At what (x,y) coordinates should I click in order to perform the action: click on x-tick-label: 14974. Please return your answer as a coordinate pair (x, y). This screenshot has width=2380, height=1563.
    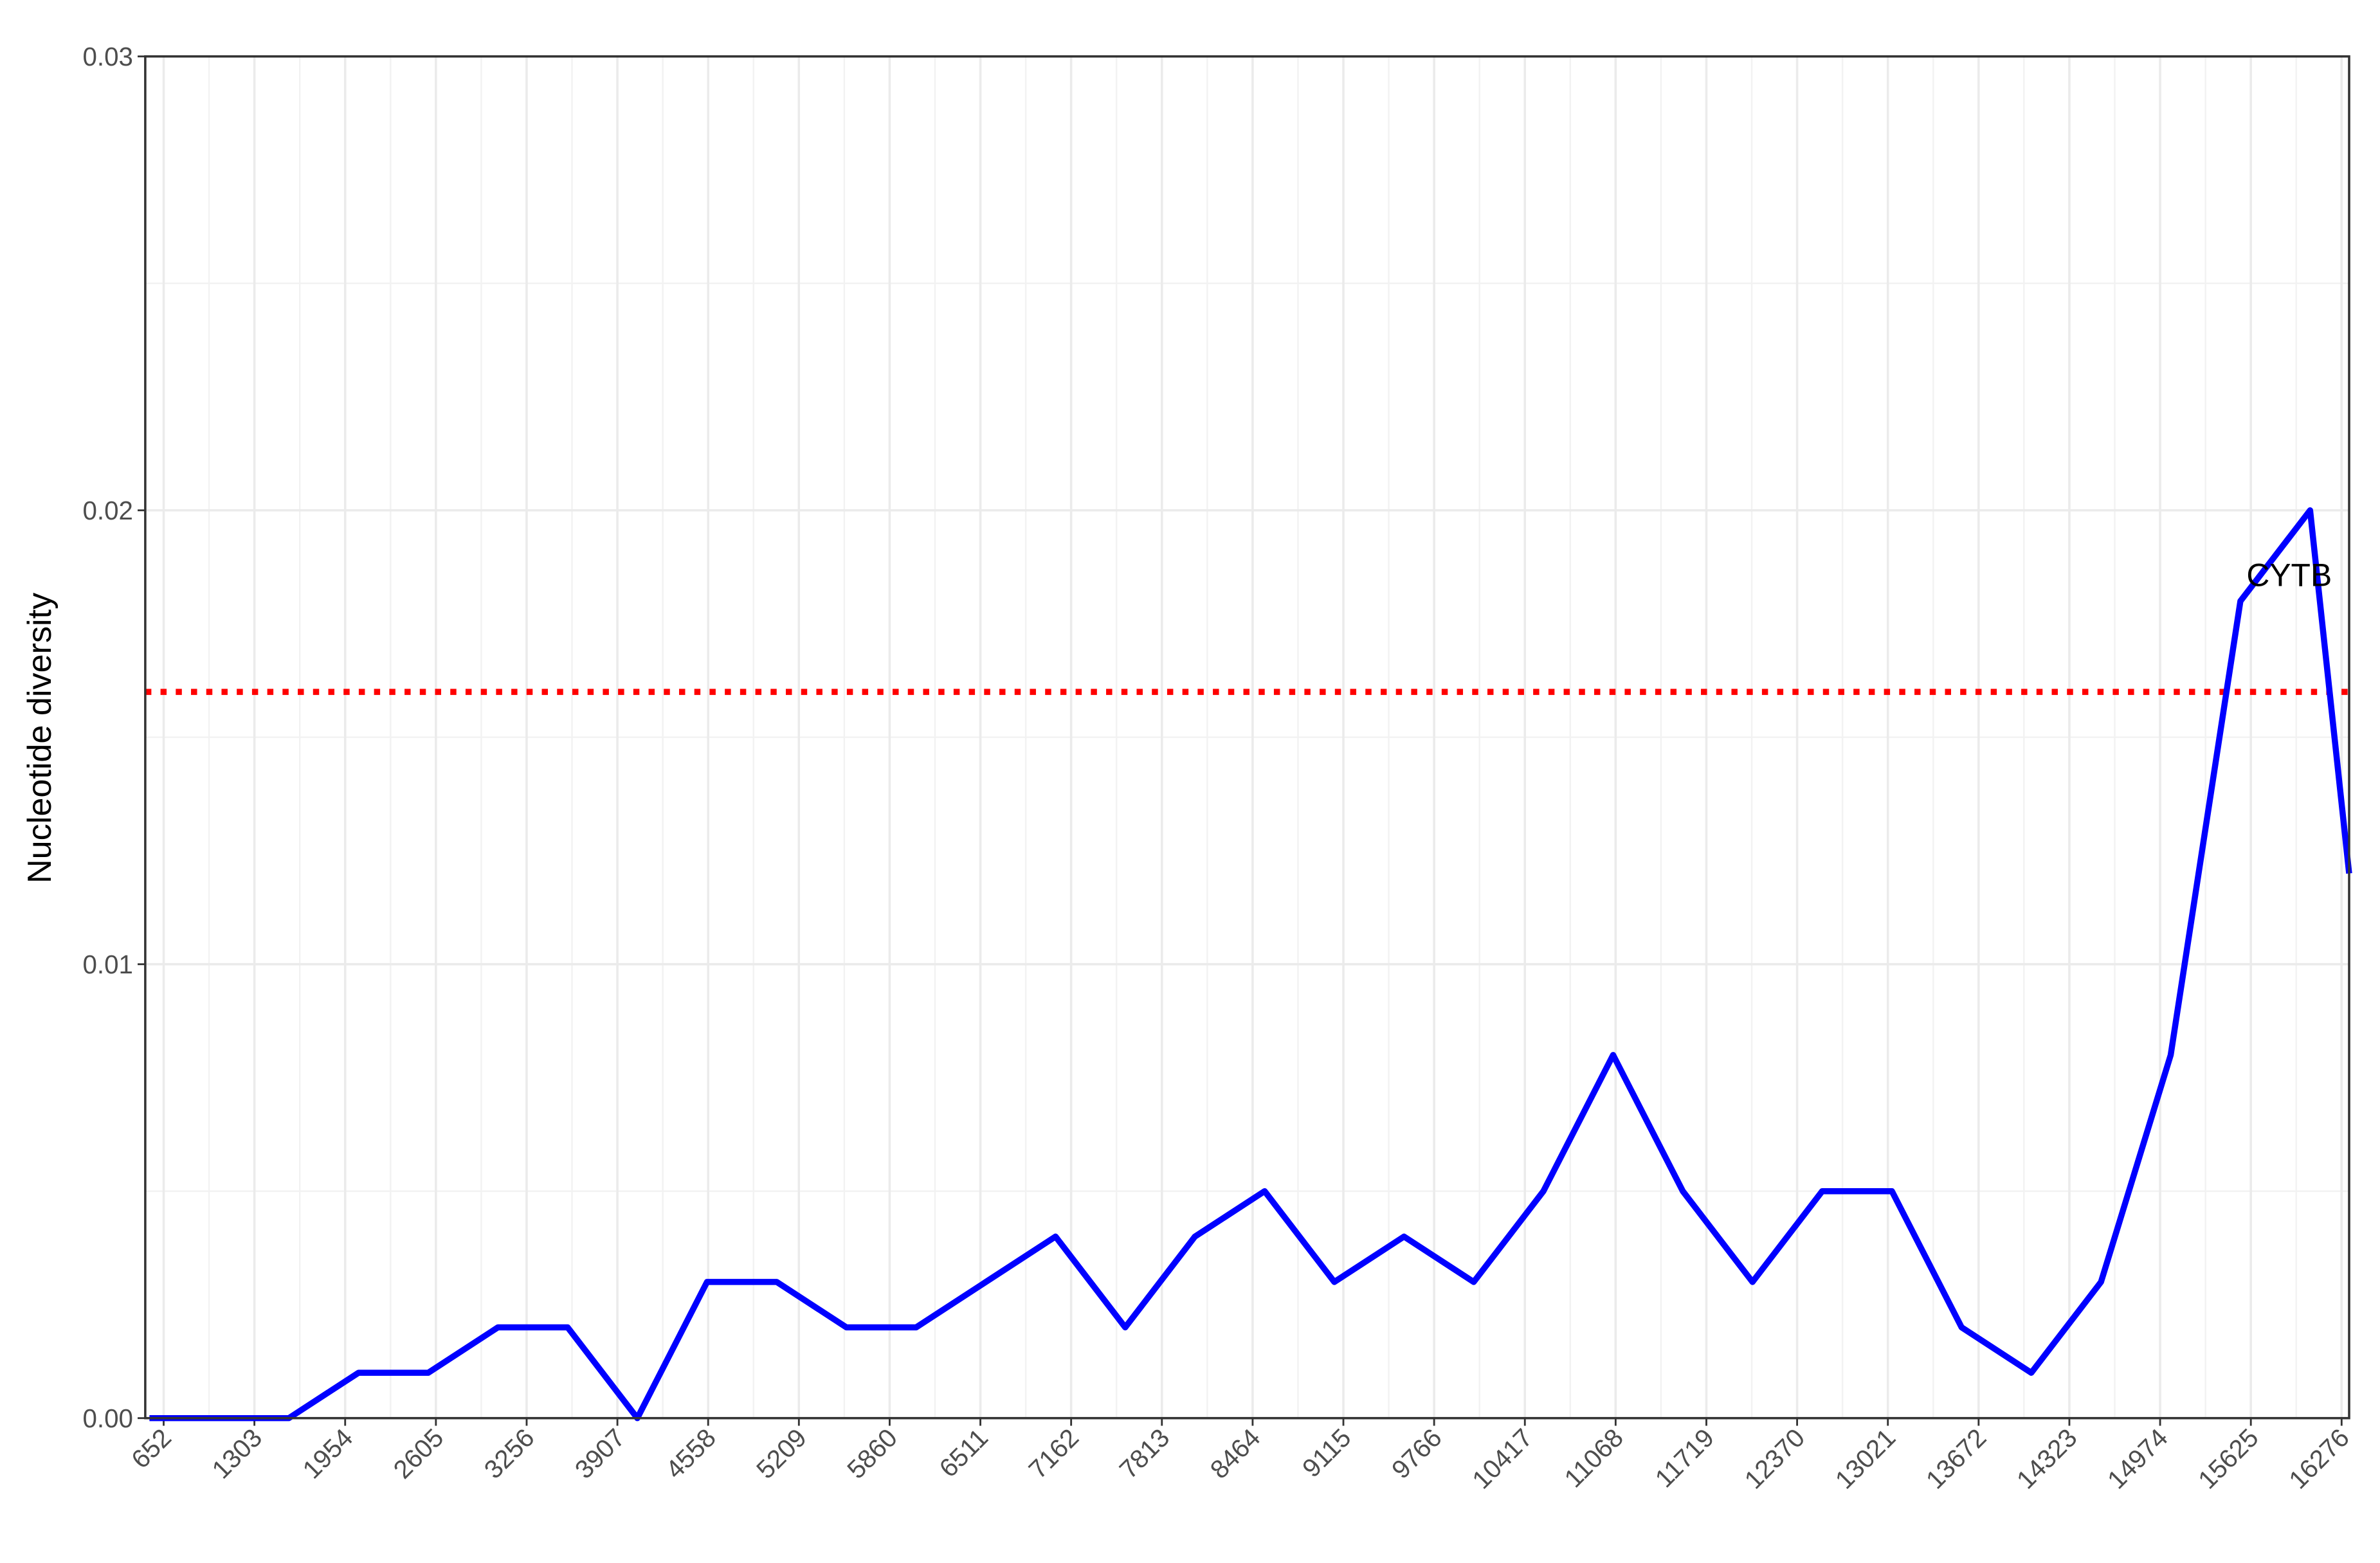
    Looking at the image, I should click on (2138, 1458).